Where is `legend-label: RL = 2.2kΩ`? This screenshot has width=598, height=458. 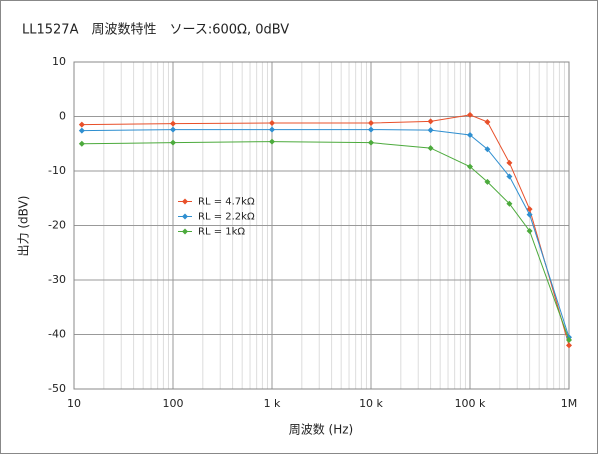
legend-label: RL = 2.2kΩ is located at coordinates (226, 217).